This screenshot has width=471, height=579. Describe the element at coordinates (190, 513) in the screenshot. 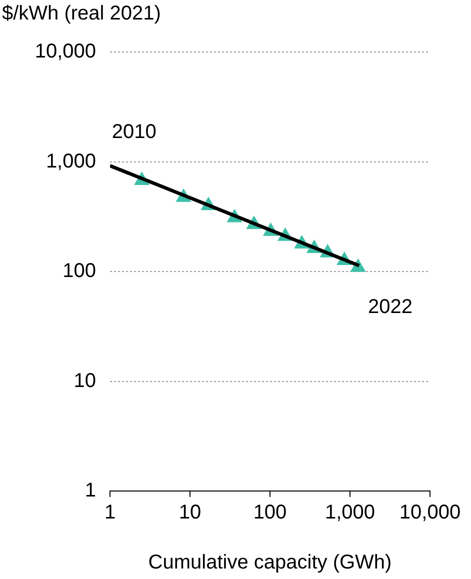

I see `x-tick-label: 10` at that location.